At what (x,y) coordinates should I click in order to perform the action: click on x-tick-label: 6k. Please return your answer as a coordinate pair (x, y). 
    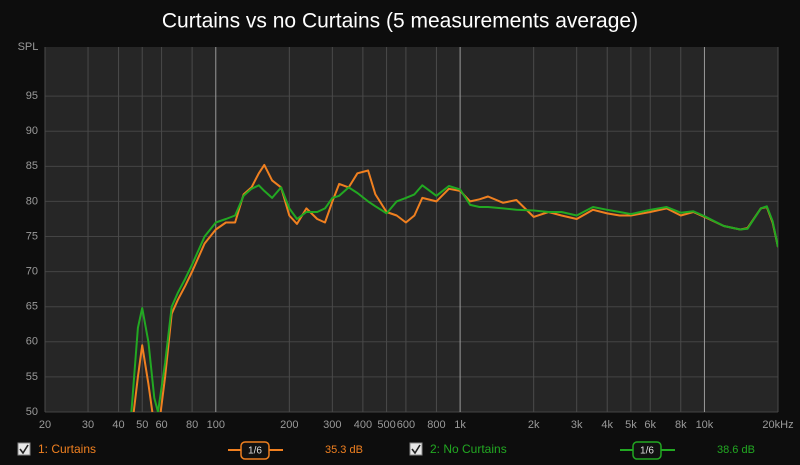
    Looking at the image, I should click on (650, 425).